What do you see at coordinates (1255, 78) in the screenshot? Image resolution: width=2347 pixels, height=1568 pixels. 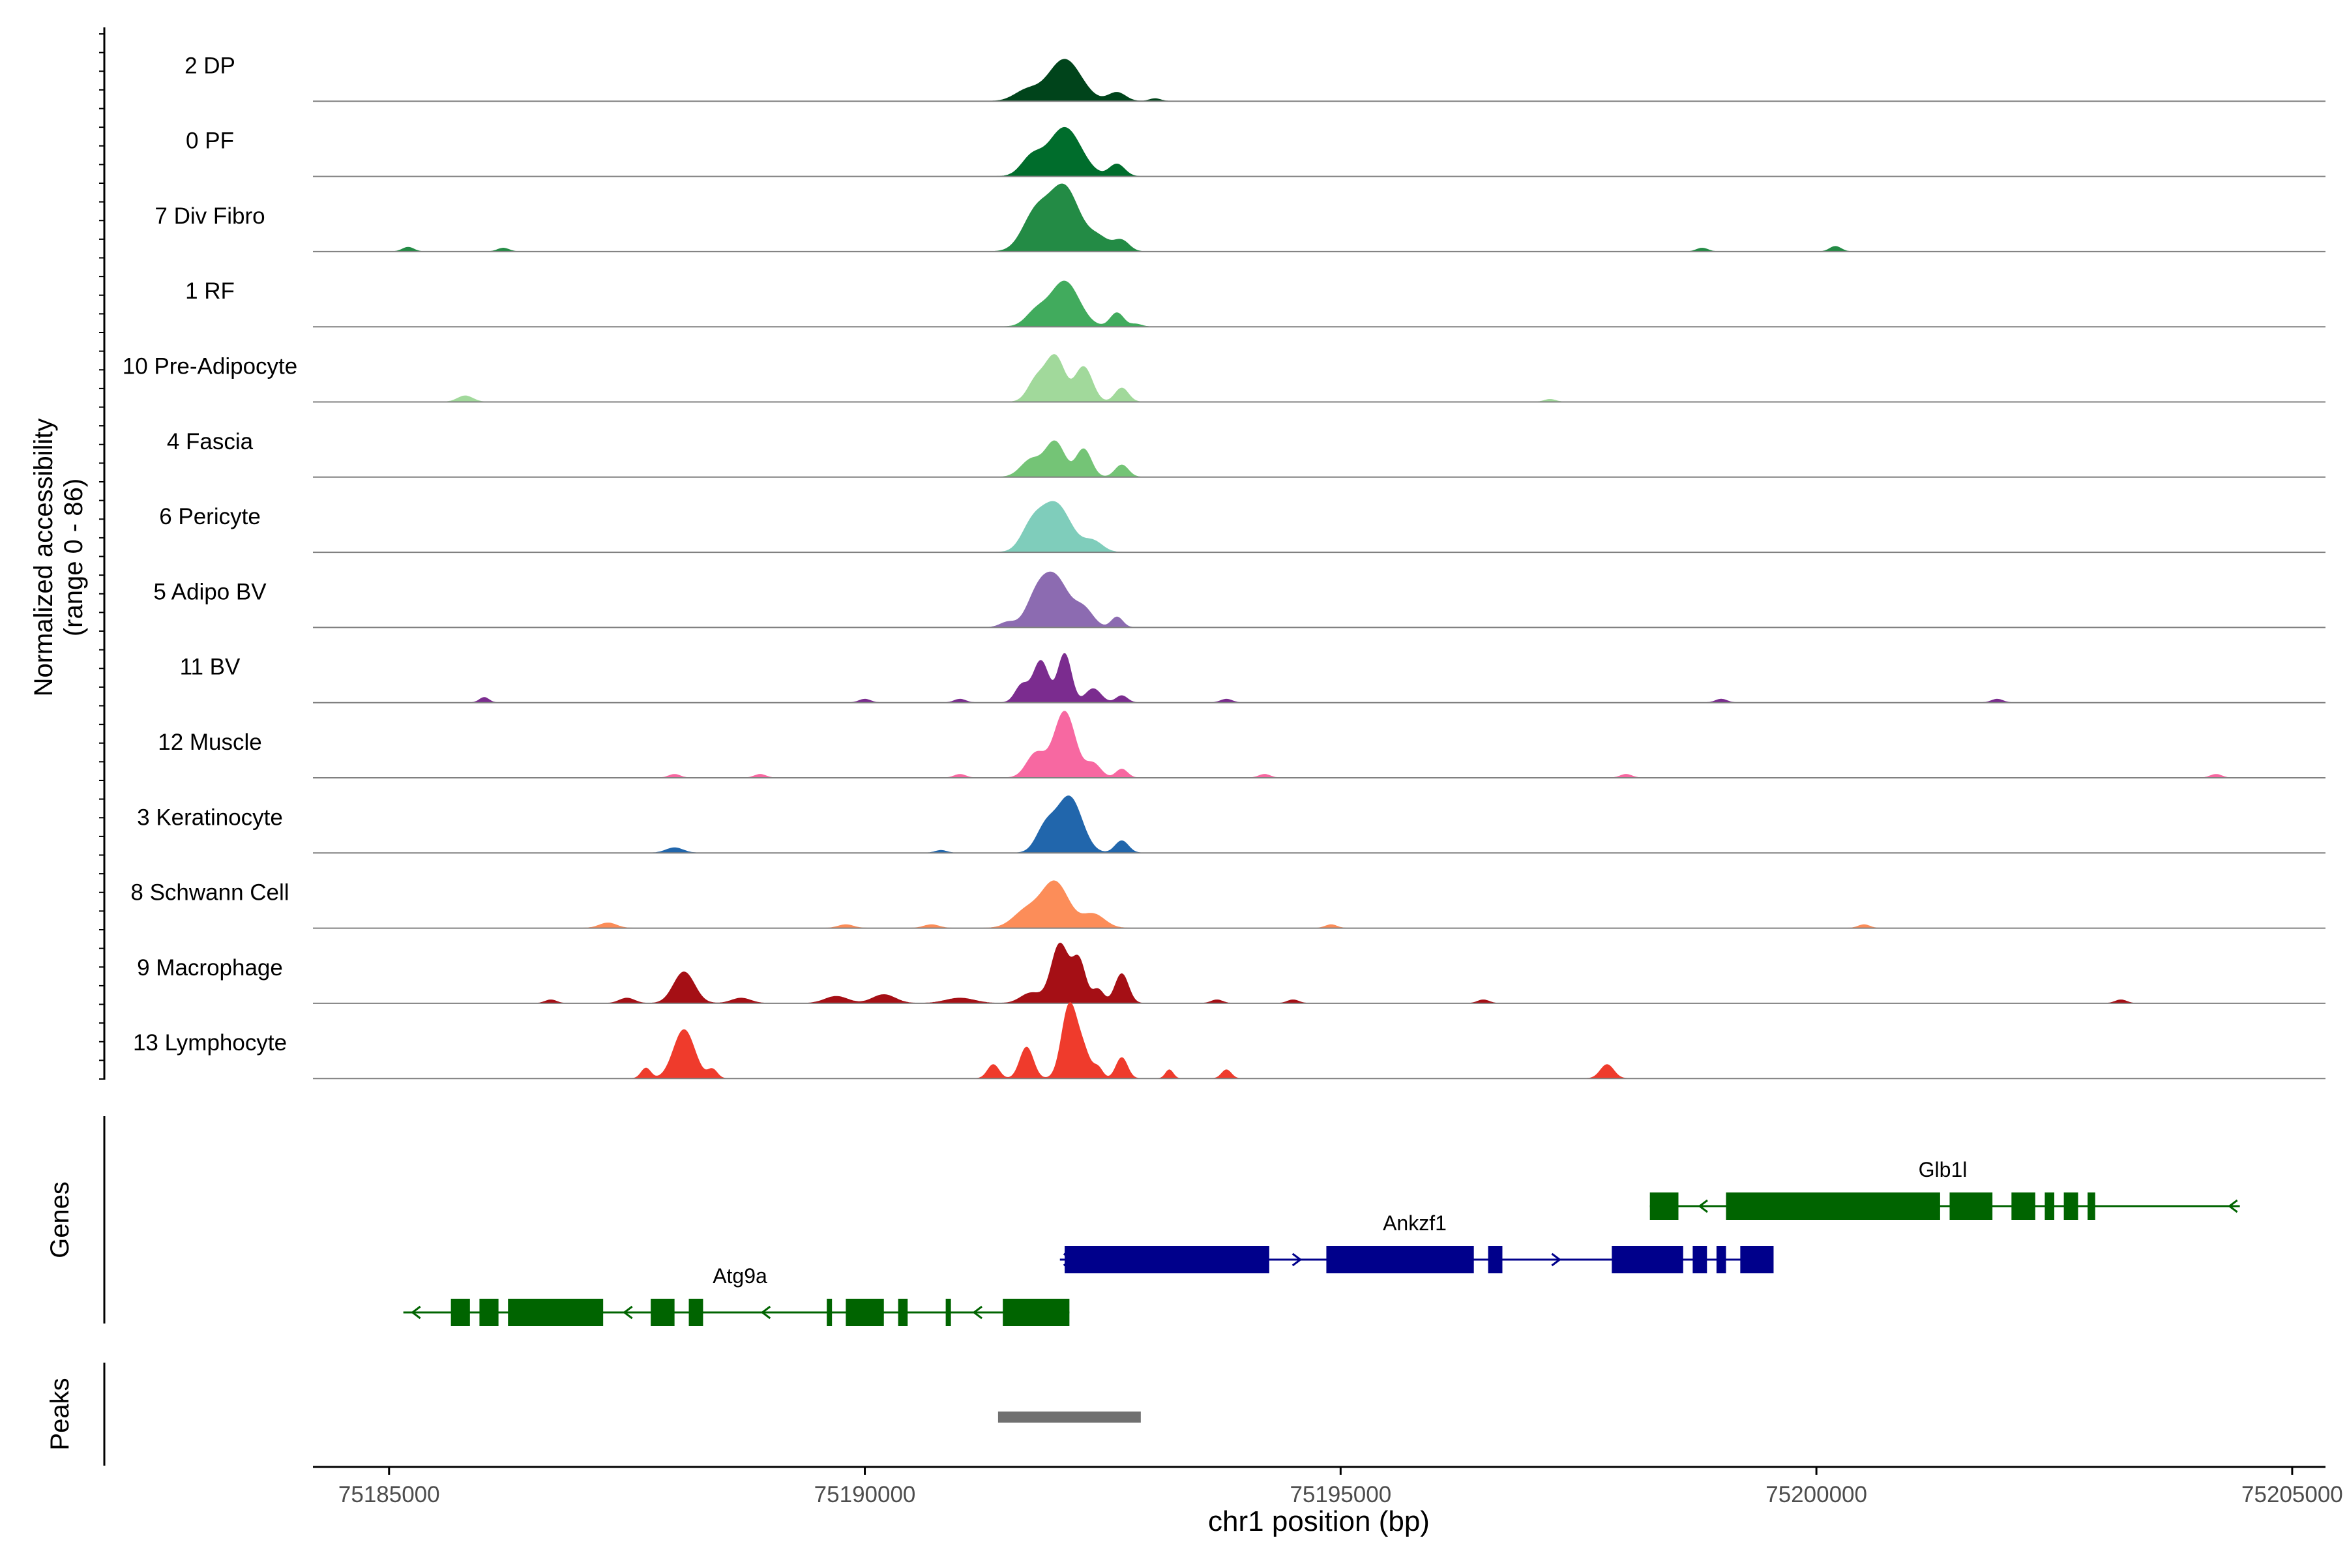 I see `coverage-track: 2 DP` at bounding box center [1255, 78].